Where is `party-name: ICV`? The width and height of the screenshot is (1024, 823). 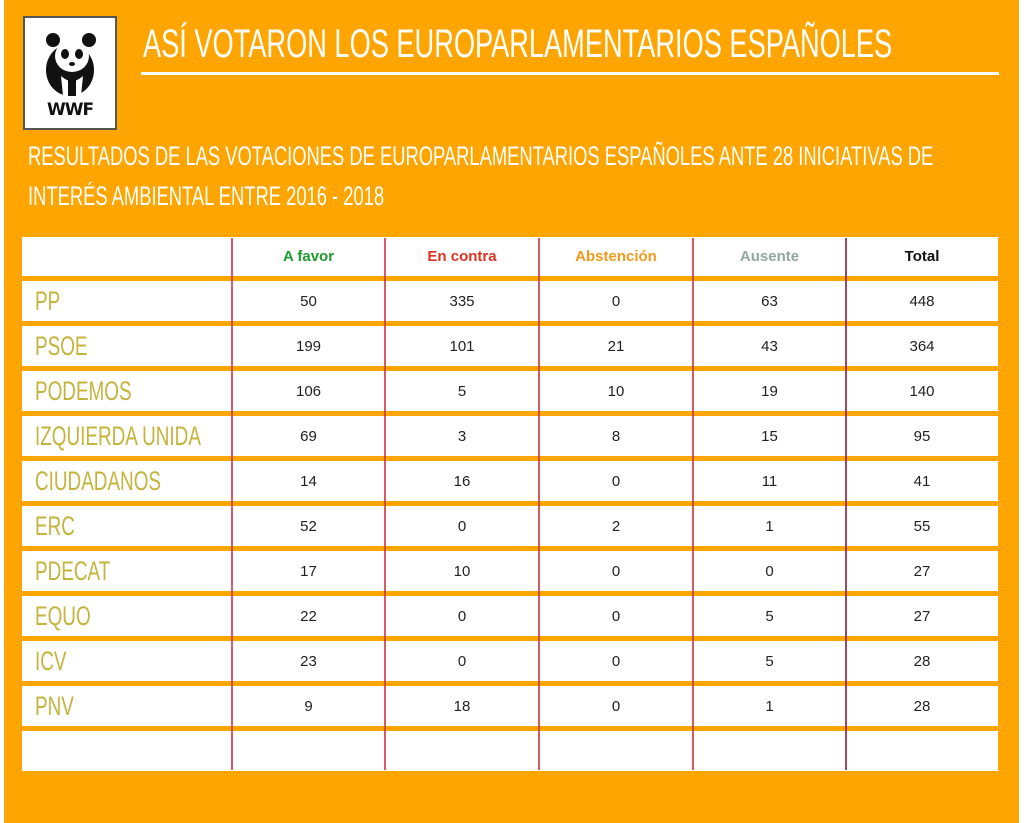 party-name: ICV is located at coordinates (57, 661).